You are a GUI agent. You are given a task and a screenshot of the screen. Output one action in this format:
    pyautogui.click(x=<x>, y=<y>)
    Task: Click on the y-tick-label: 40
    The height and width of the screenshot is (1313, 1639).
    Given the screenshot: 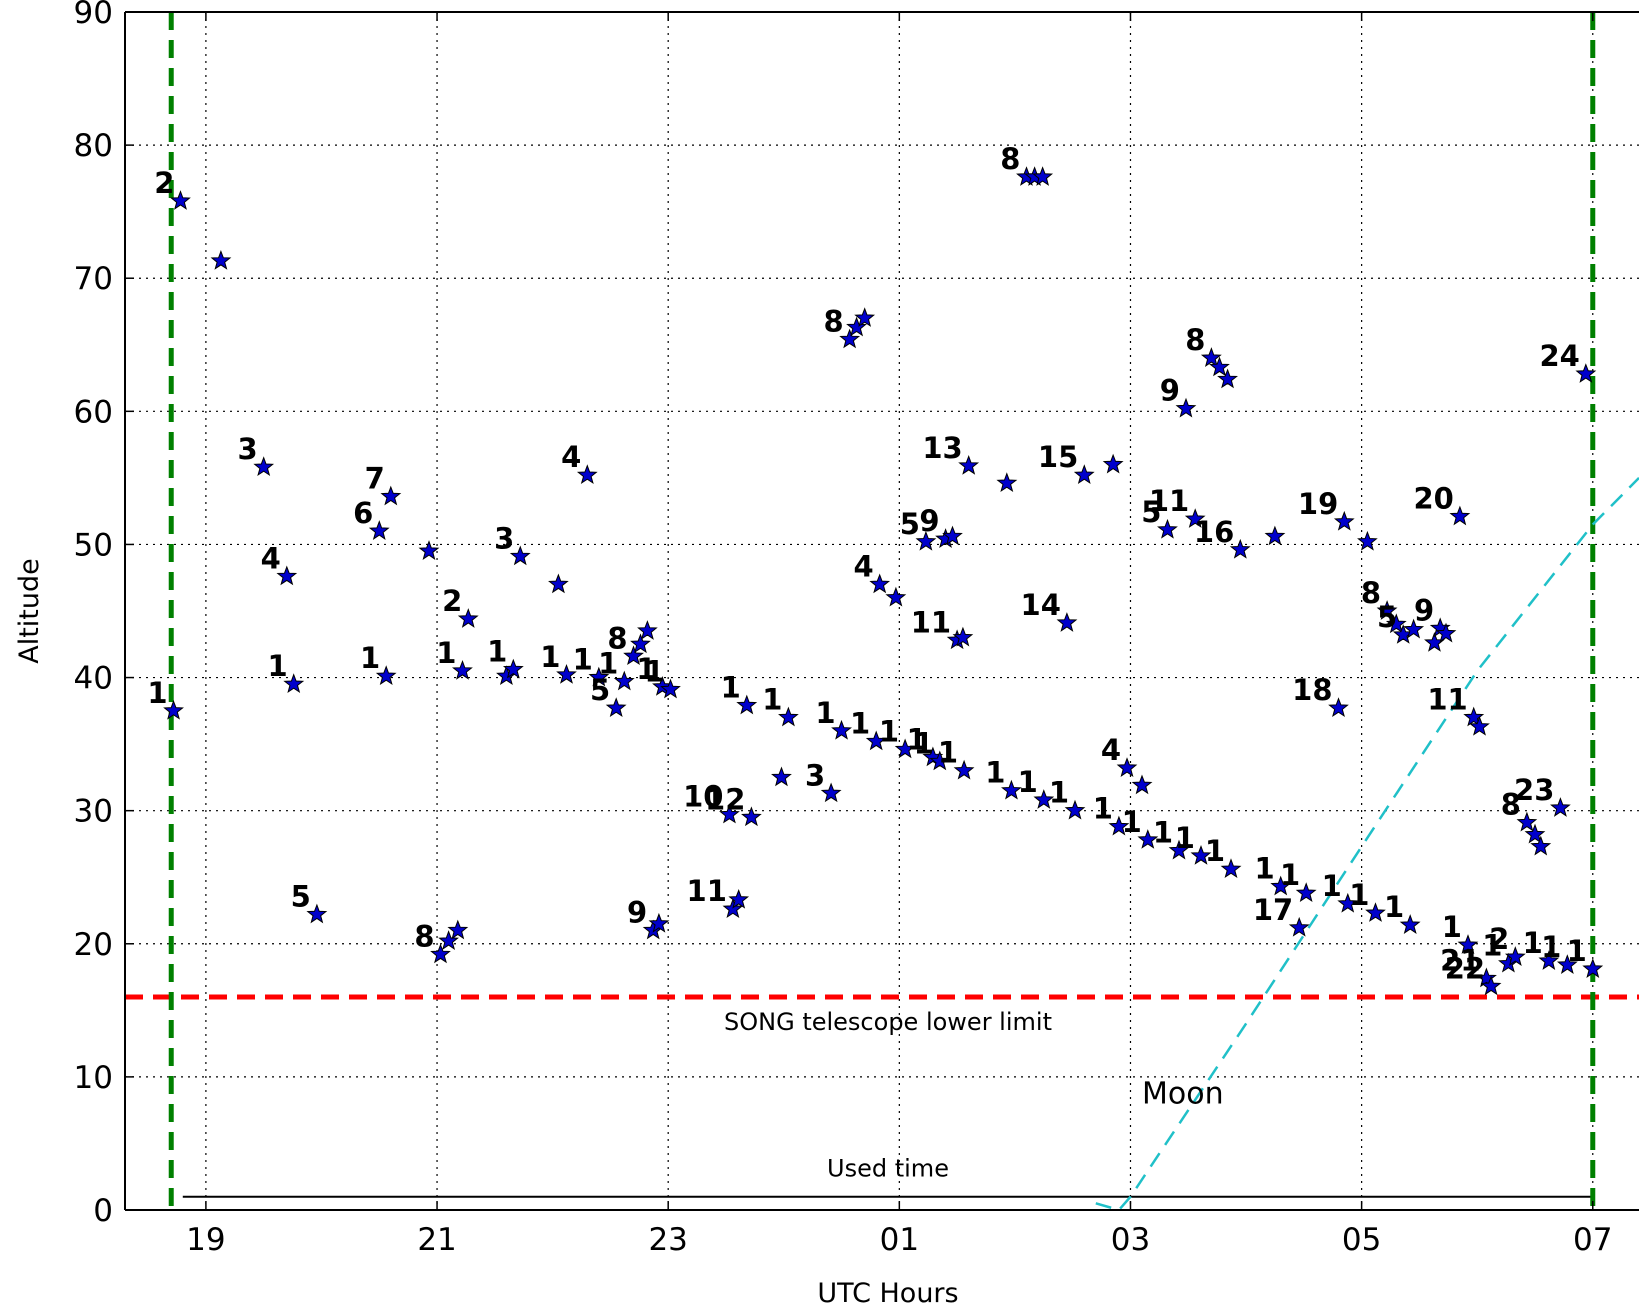 What is the action you would take?
    pyautogui.click(x=93, y=679)
    